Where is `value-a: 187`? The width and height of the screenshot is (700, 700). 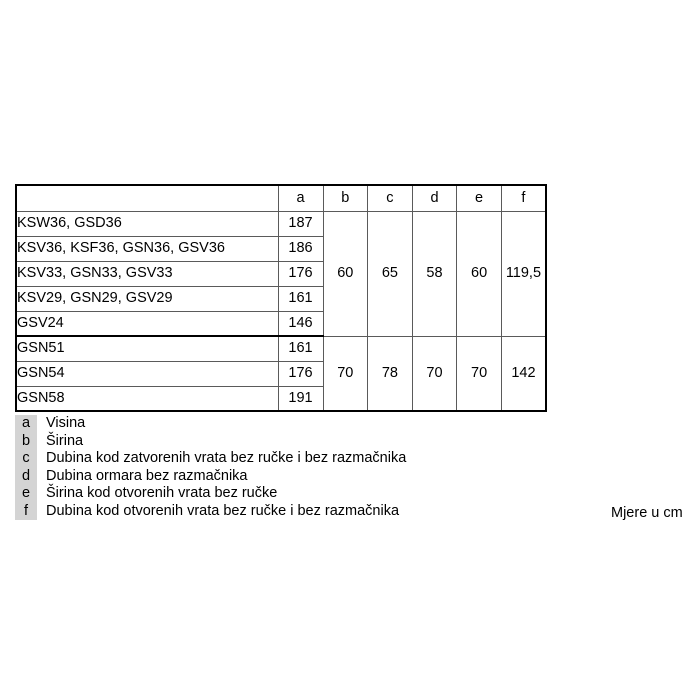 value-a: 187 is located at coordinates (300, 223).